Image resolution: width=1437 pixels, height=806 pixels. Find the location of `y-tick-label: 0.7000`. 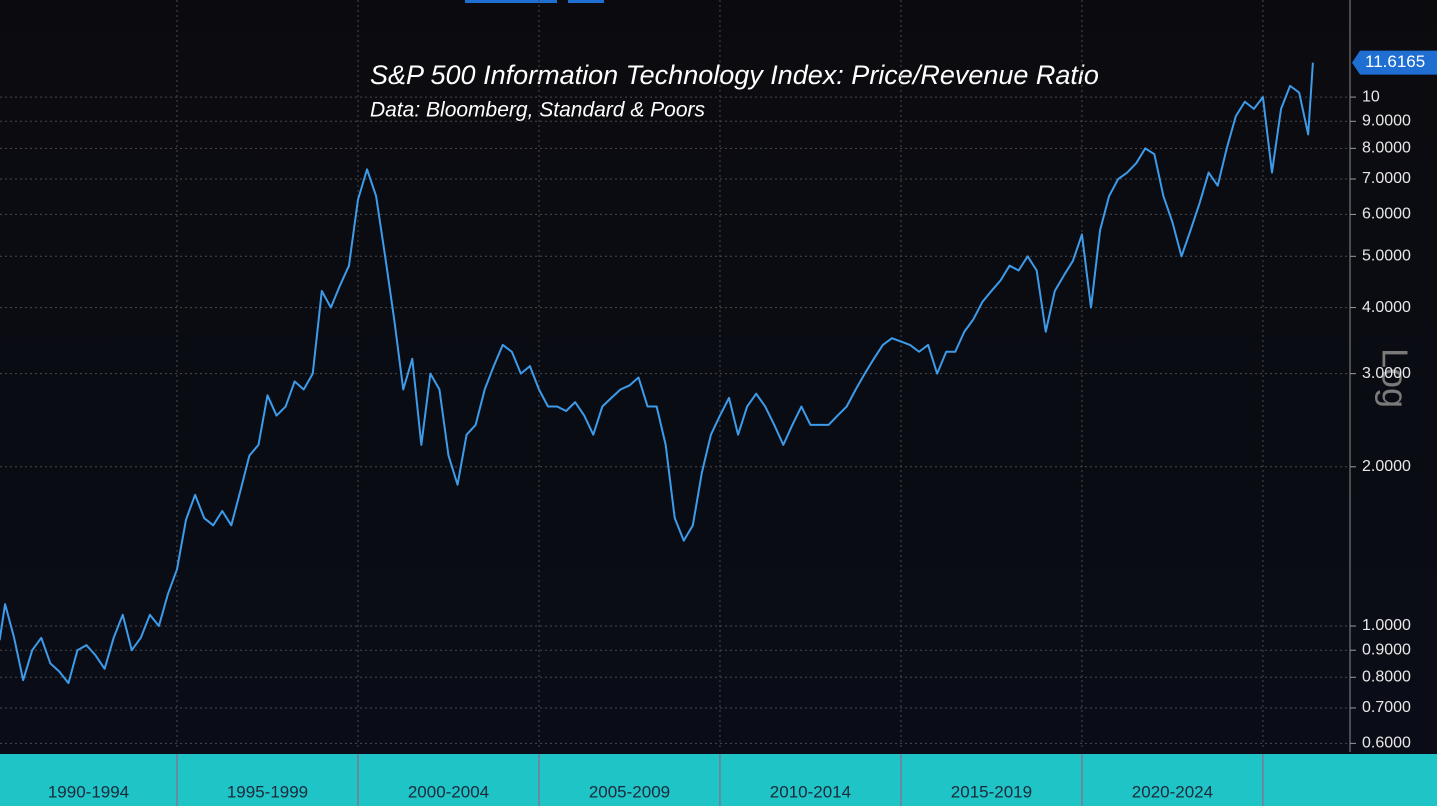

y-tick-label: 0.7000 is located at coordinates (1386, 707).